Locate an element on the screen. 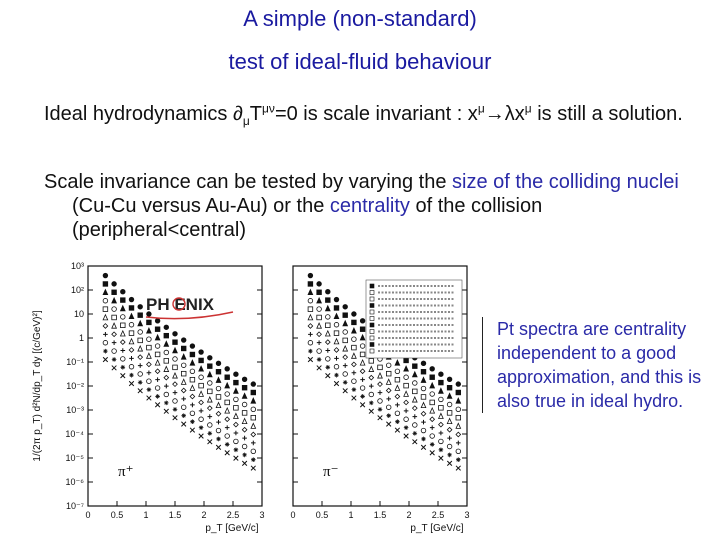 The width and height of the screenshot is (720, 540). para1-text-a: Ideal hydrodynamics ∂ is located at coordinates (143, 114).